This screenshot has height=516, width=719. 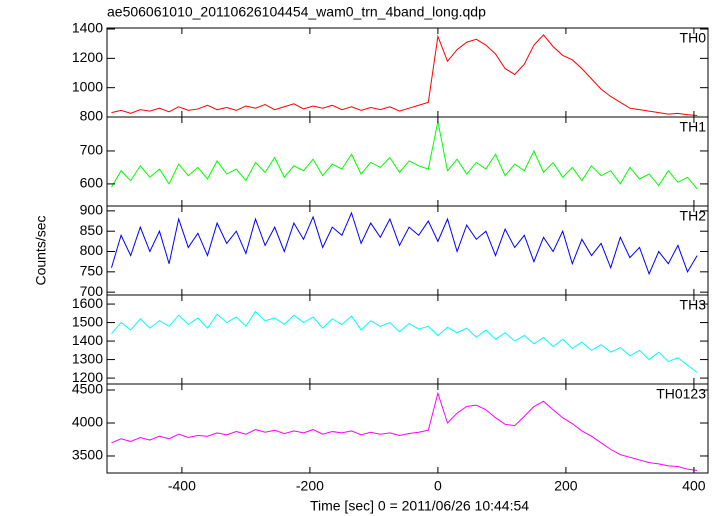 What do you see at coordinates (182, 486) in the screenshot?
I see `x-tick-label: -400` at bounding box center [182, 486].